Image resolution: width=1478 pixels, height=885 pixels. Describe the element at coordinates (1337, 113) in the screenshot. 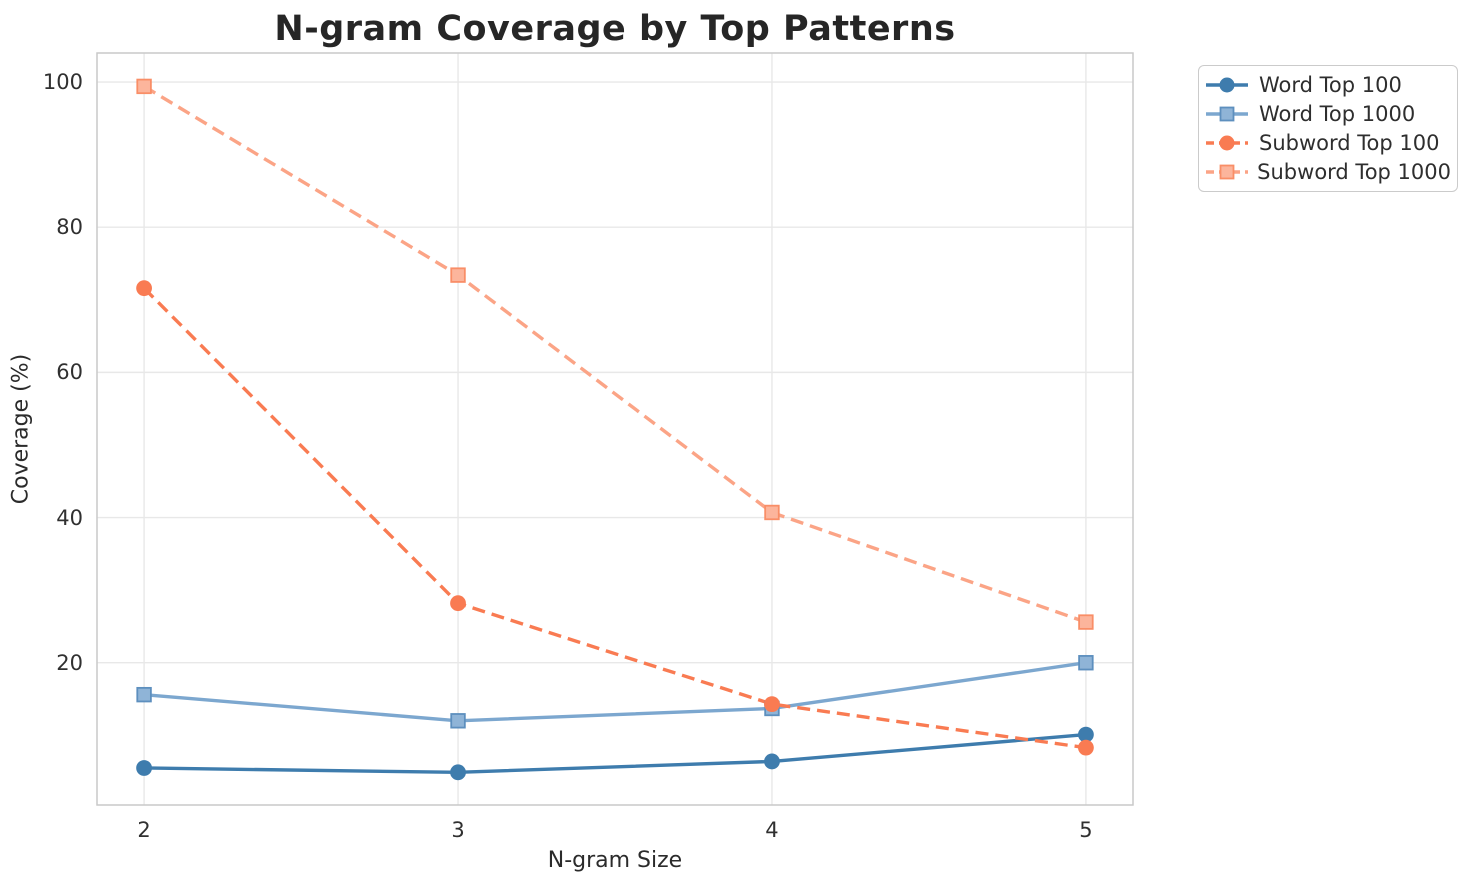

I see `legend-label: Word Top 1000` at that location.